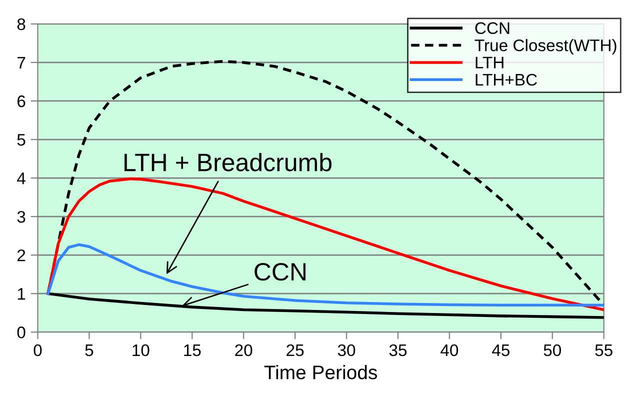 Image resolution: width=629 pixels, height=406 pixels. Describe the element at coordinates (192, 350) in the screenshot. I see `x-tick-label: 15` at that location.